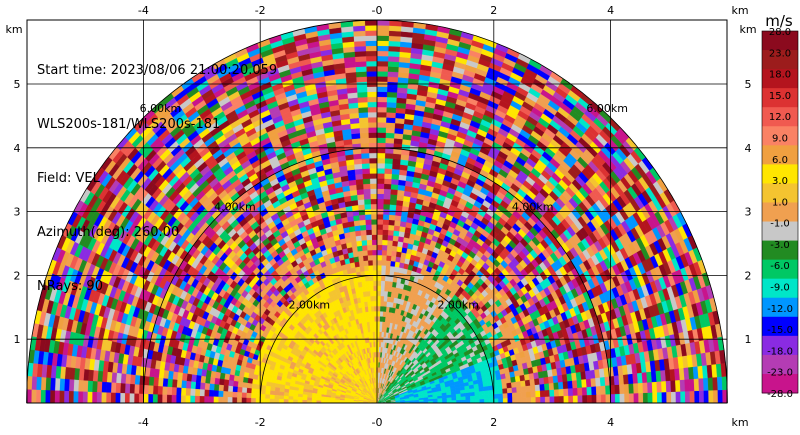  I want to click on y-tick-label-right: 3, so click(748, 212).